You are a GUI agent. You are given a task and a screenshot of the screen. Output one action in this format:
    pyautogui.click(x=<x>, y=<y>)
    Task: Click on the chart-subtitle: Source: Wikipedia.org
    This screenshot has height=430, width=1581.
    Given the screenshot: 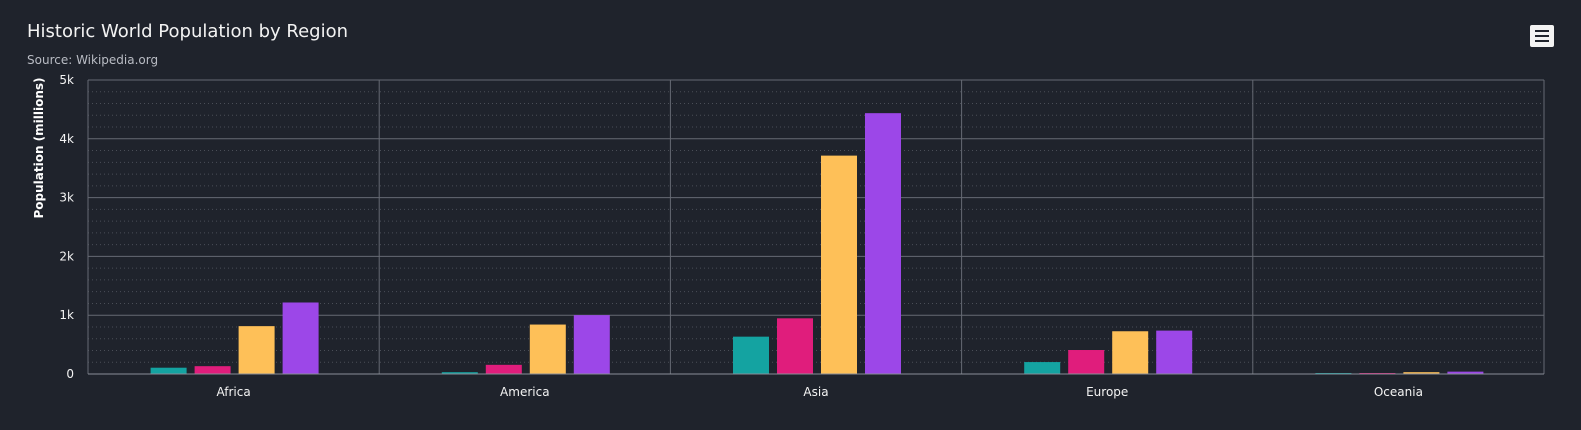 What is the action you would take?
    pyautogui.click(x=93, y=60)
    